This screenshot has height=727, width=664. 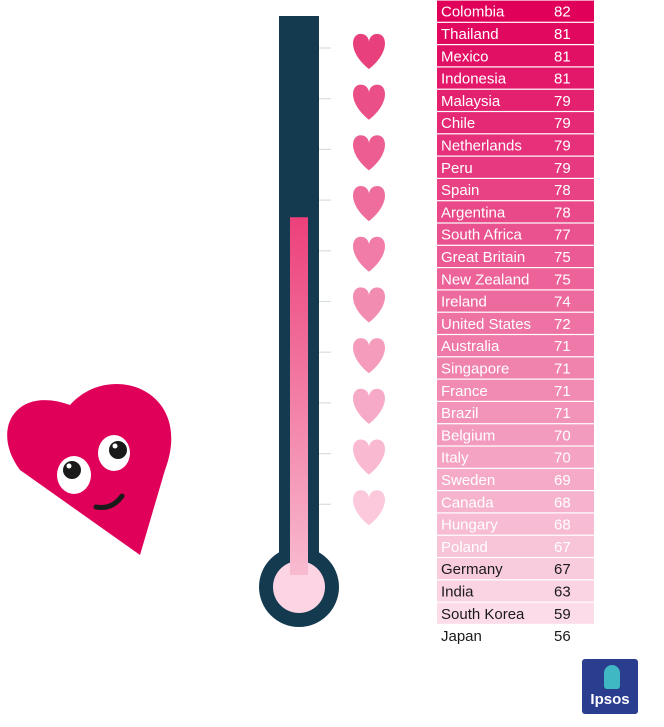 What do you see at coordinates (562, 502) in the screenshot?
I see `country-value: 68` at bounding box center [562, 502].